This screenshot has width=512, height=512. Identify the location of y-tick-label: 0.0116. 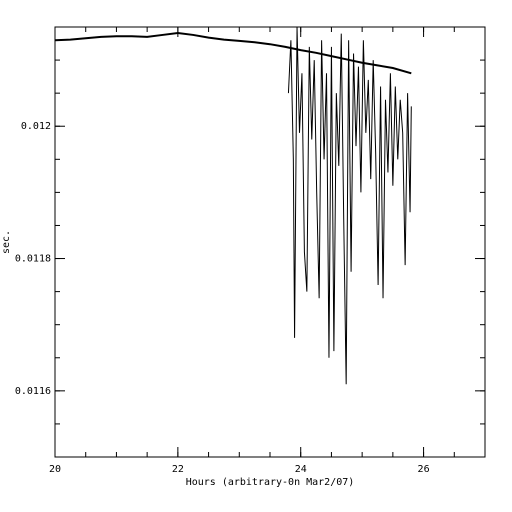
(33, 391).